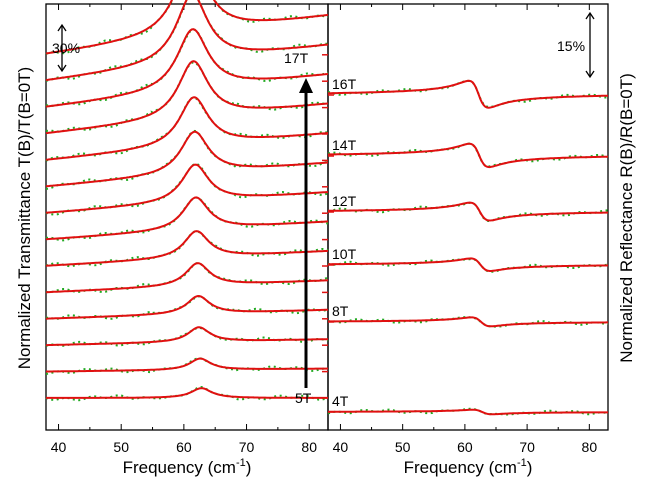 The width and height of the screenshot is (654, 482). I want to click on left-x-axis-label: Frequency (cm-1), so click(187, 467).